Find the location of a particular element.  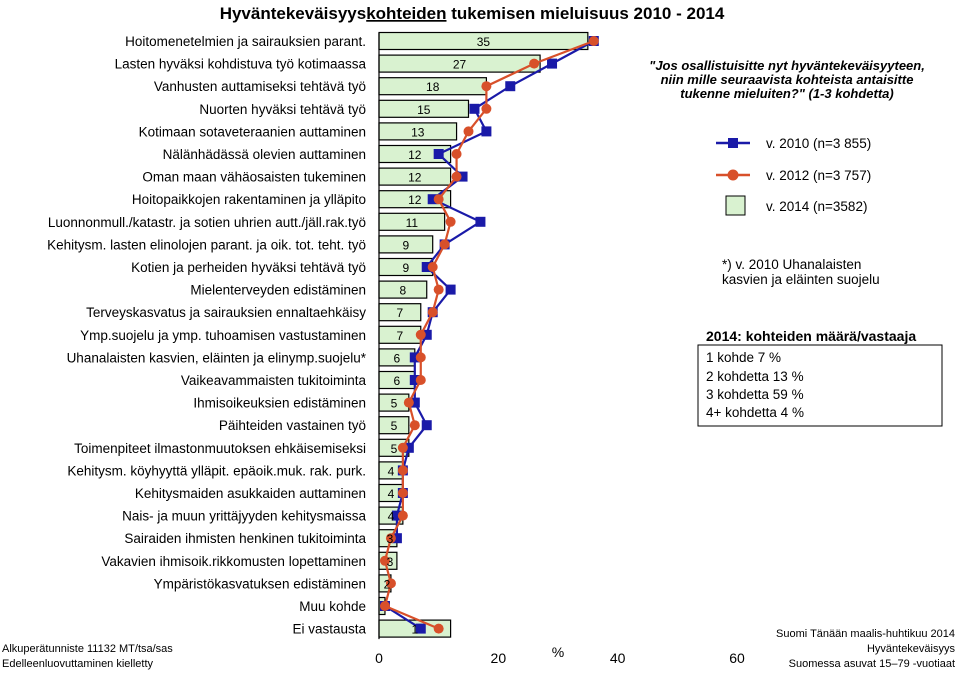

source-right-1: Suomi Tänään maalis-huhtikuu 2014 is located at coordinates (865, 634).